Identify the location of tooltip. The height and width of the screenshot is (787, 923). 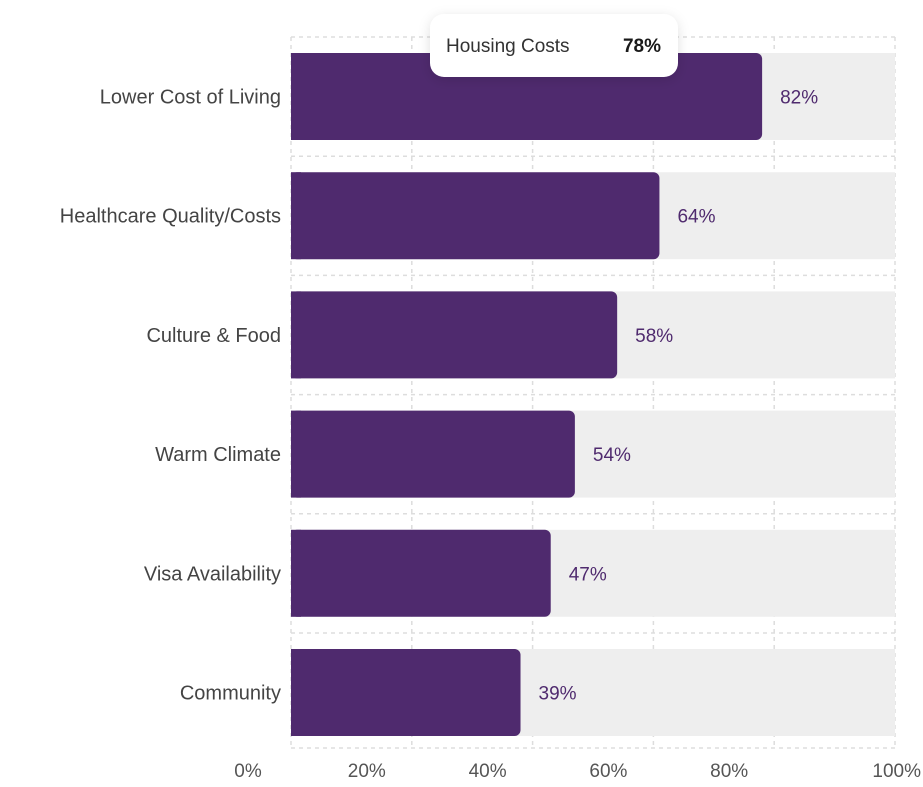
(554, 45).